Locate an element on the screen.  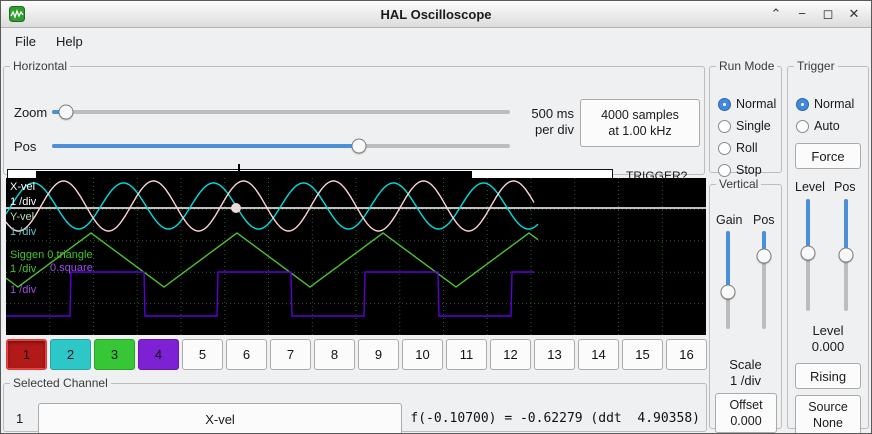
close-button: ✕ is located at coordinates (854, 13).